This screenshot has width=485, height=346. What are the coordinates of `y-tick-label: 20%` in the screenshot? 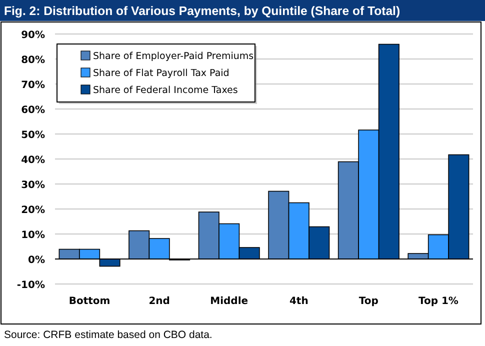 It's located at (33, 210).